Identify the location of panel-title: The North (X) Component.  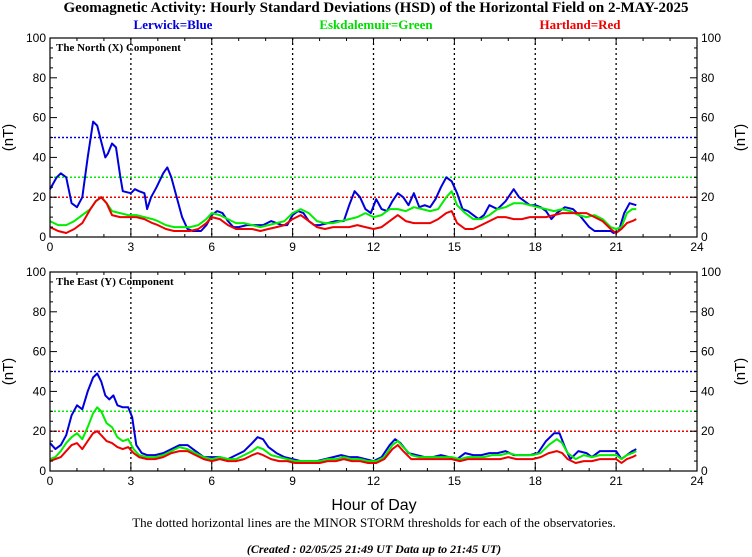
(118, 48).